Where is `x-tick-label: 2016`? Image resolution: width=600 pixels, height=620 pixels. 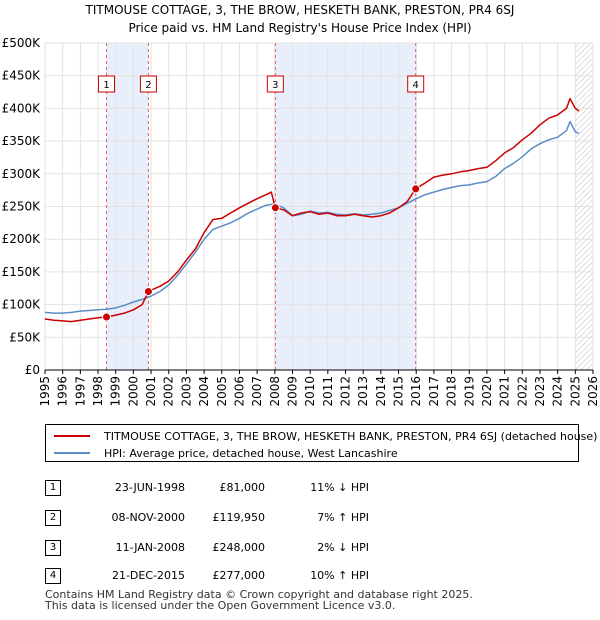
x-tick-label: 2016 is located at coordinates (416, 391).